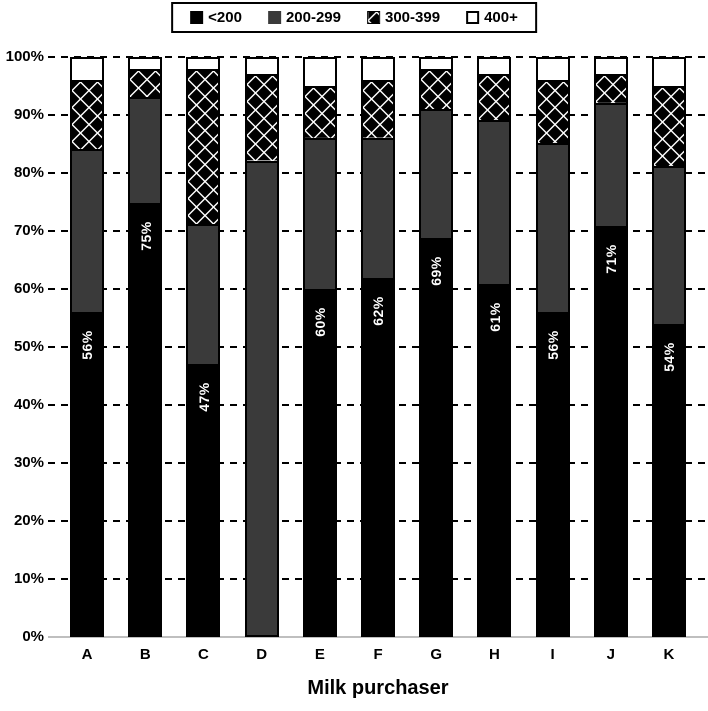  I want to click on bar-value-label-F: 62%, so click(378, 311).